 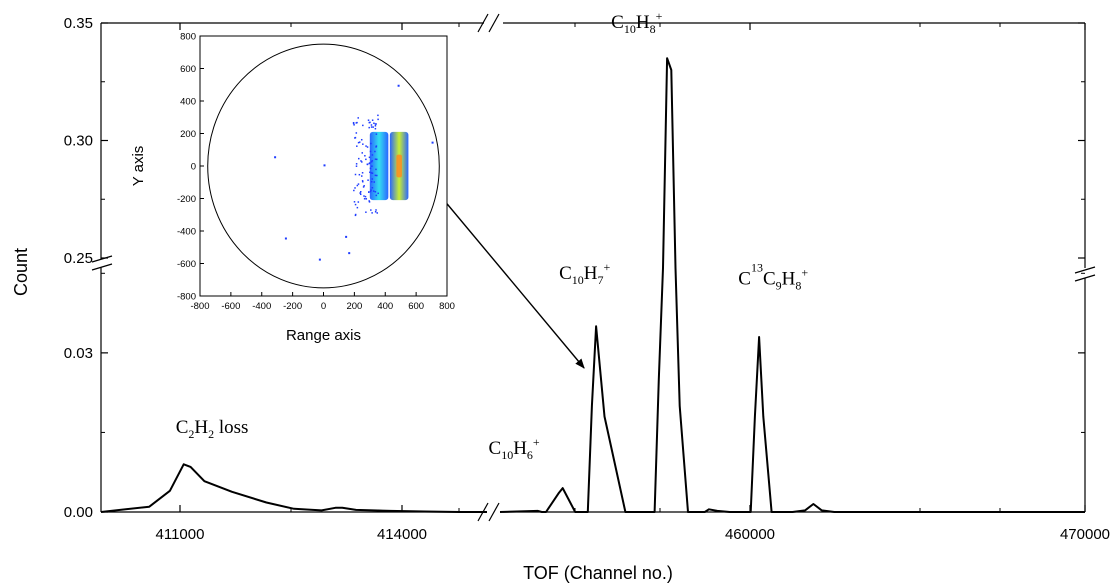 I want to click on peak-label-part: 2, so click(x=211, y=434).